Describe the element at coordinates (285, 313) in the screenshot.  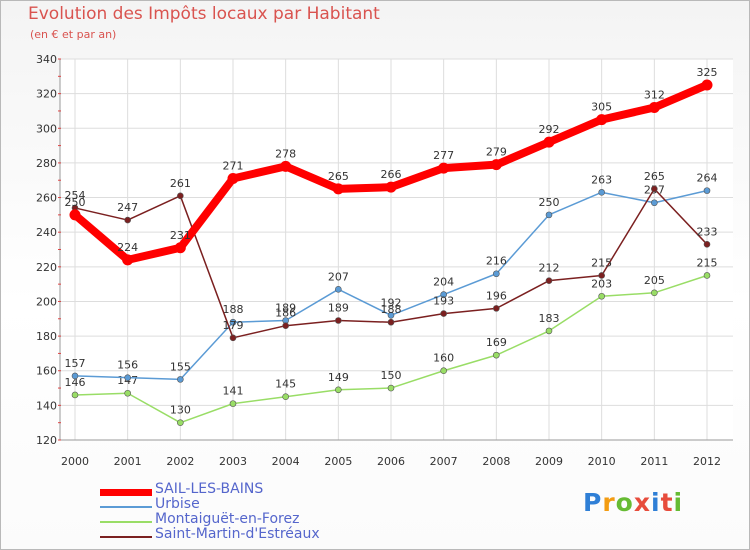
I see `data-label: 186` at that location.